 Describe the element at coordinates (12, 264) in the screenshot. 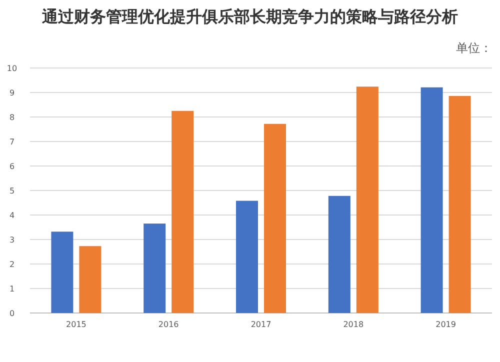

I see `y-tick-label: 2` at that location.